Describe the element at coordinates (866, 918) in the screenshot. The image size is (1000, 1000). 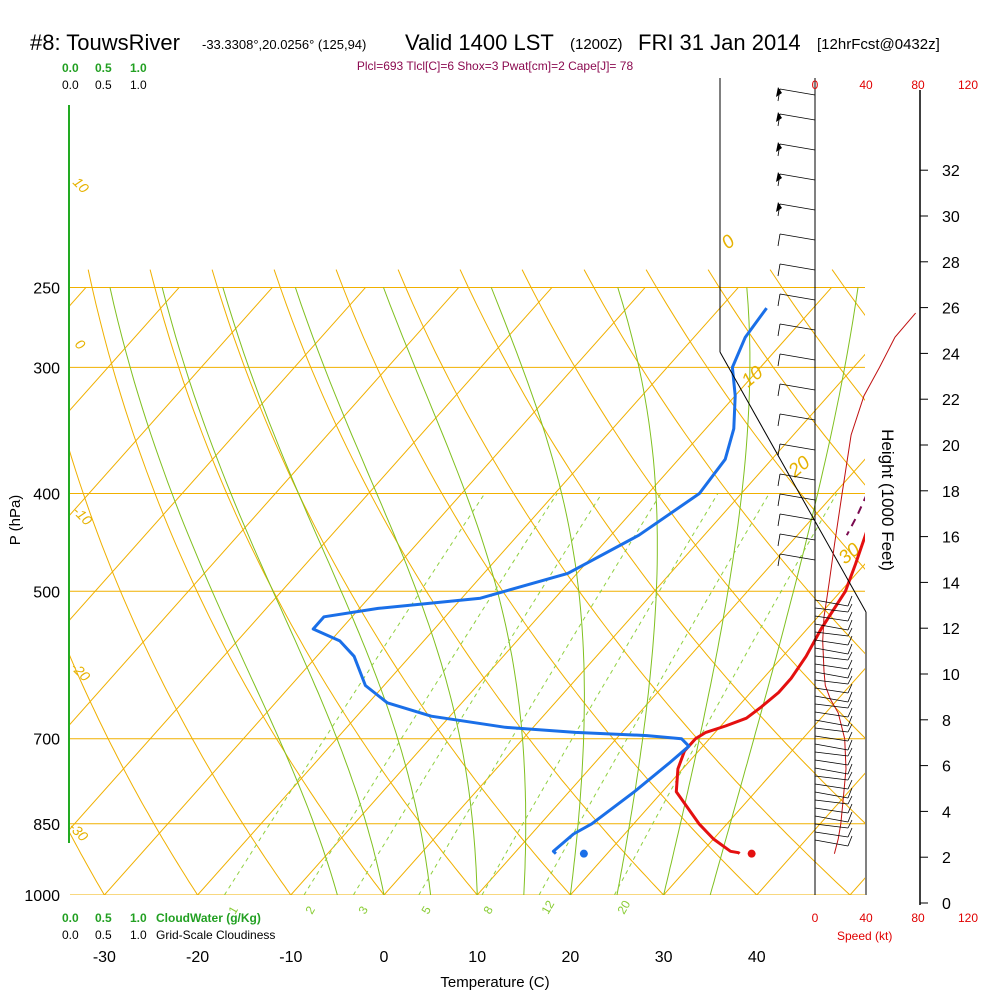
I see `speed-tick-bottom-40: 40` at that location.